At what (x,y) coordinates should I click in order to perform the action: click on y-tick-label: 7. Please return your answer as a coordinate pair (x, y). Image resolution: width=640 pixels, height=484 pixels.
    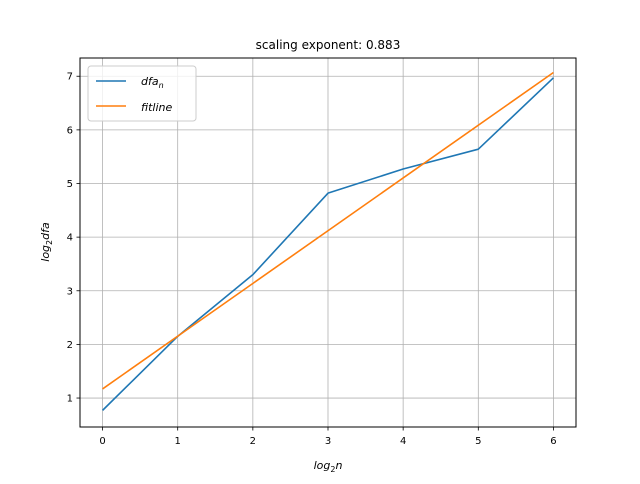
    Looking at the image, I should click on (70, 77).